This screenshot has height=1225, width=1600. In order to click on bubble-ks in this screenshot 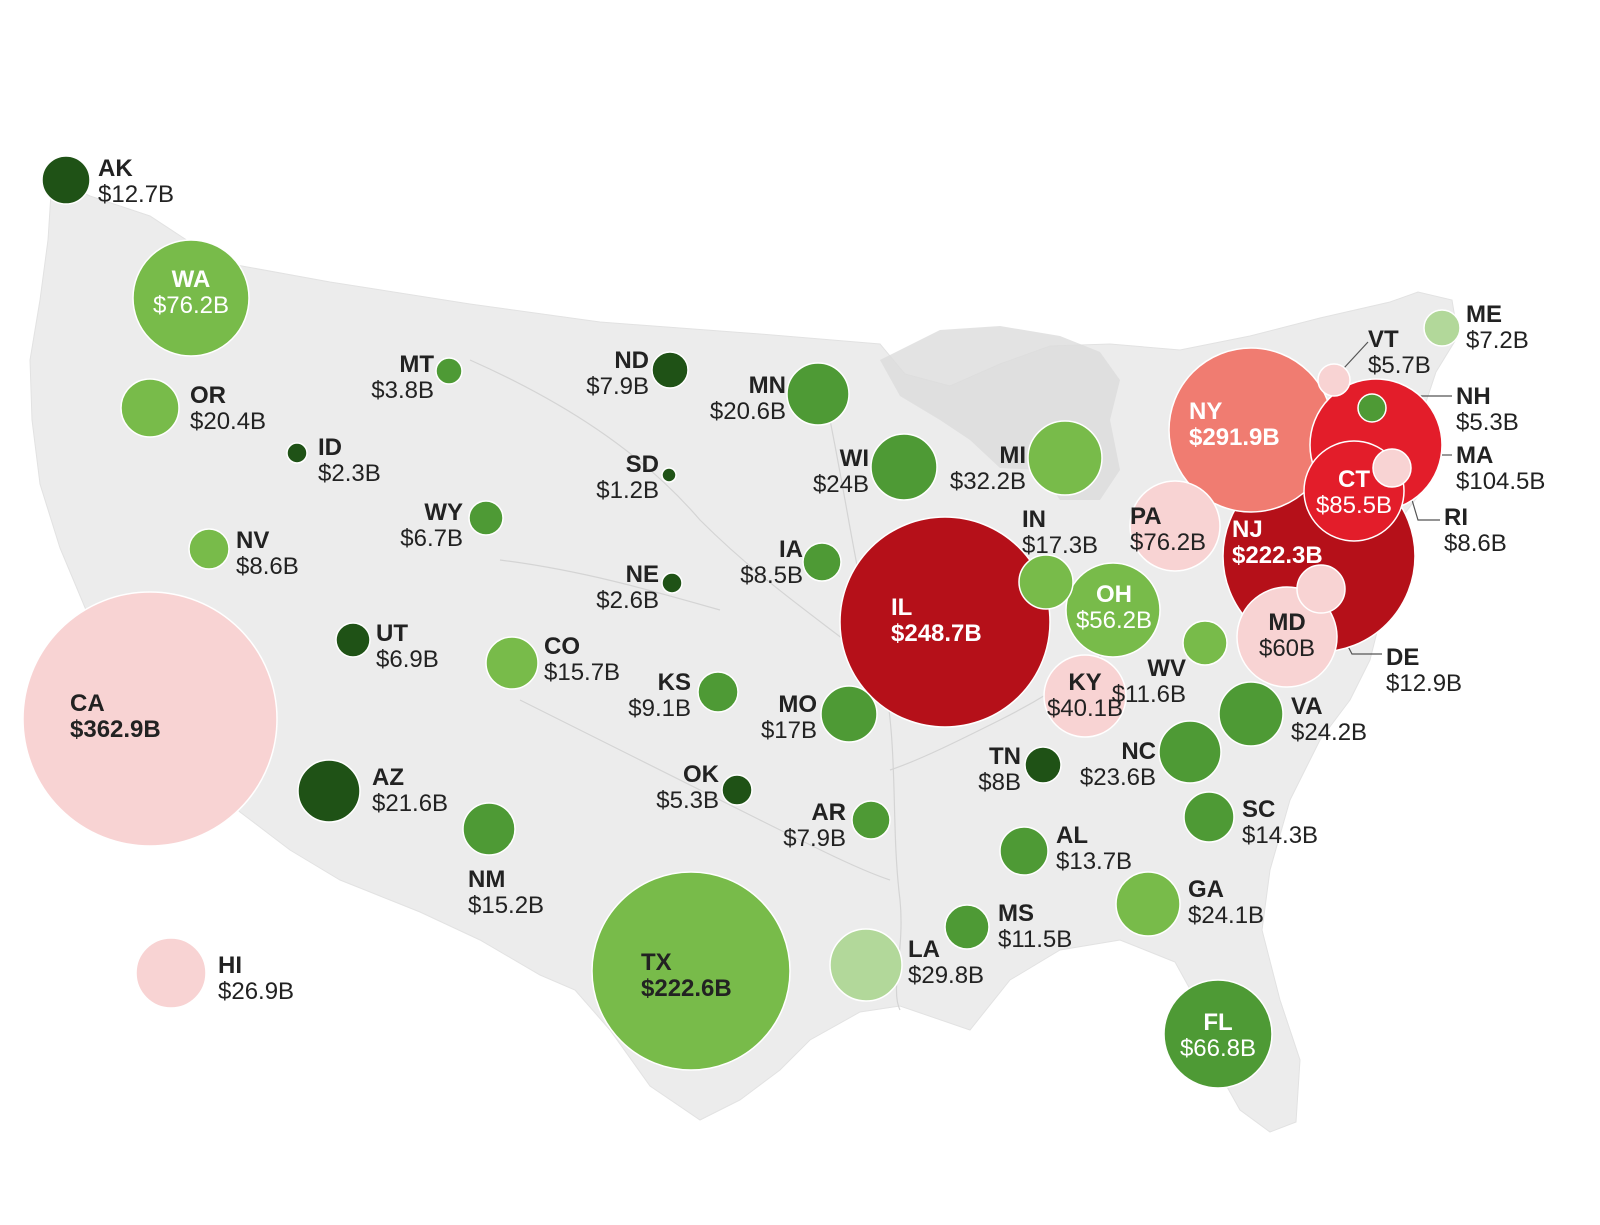, I will do `click(718, 692)`.